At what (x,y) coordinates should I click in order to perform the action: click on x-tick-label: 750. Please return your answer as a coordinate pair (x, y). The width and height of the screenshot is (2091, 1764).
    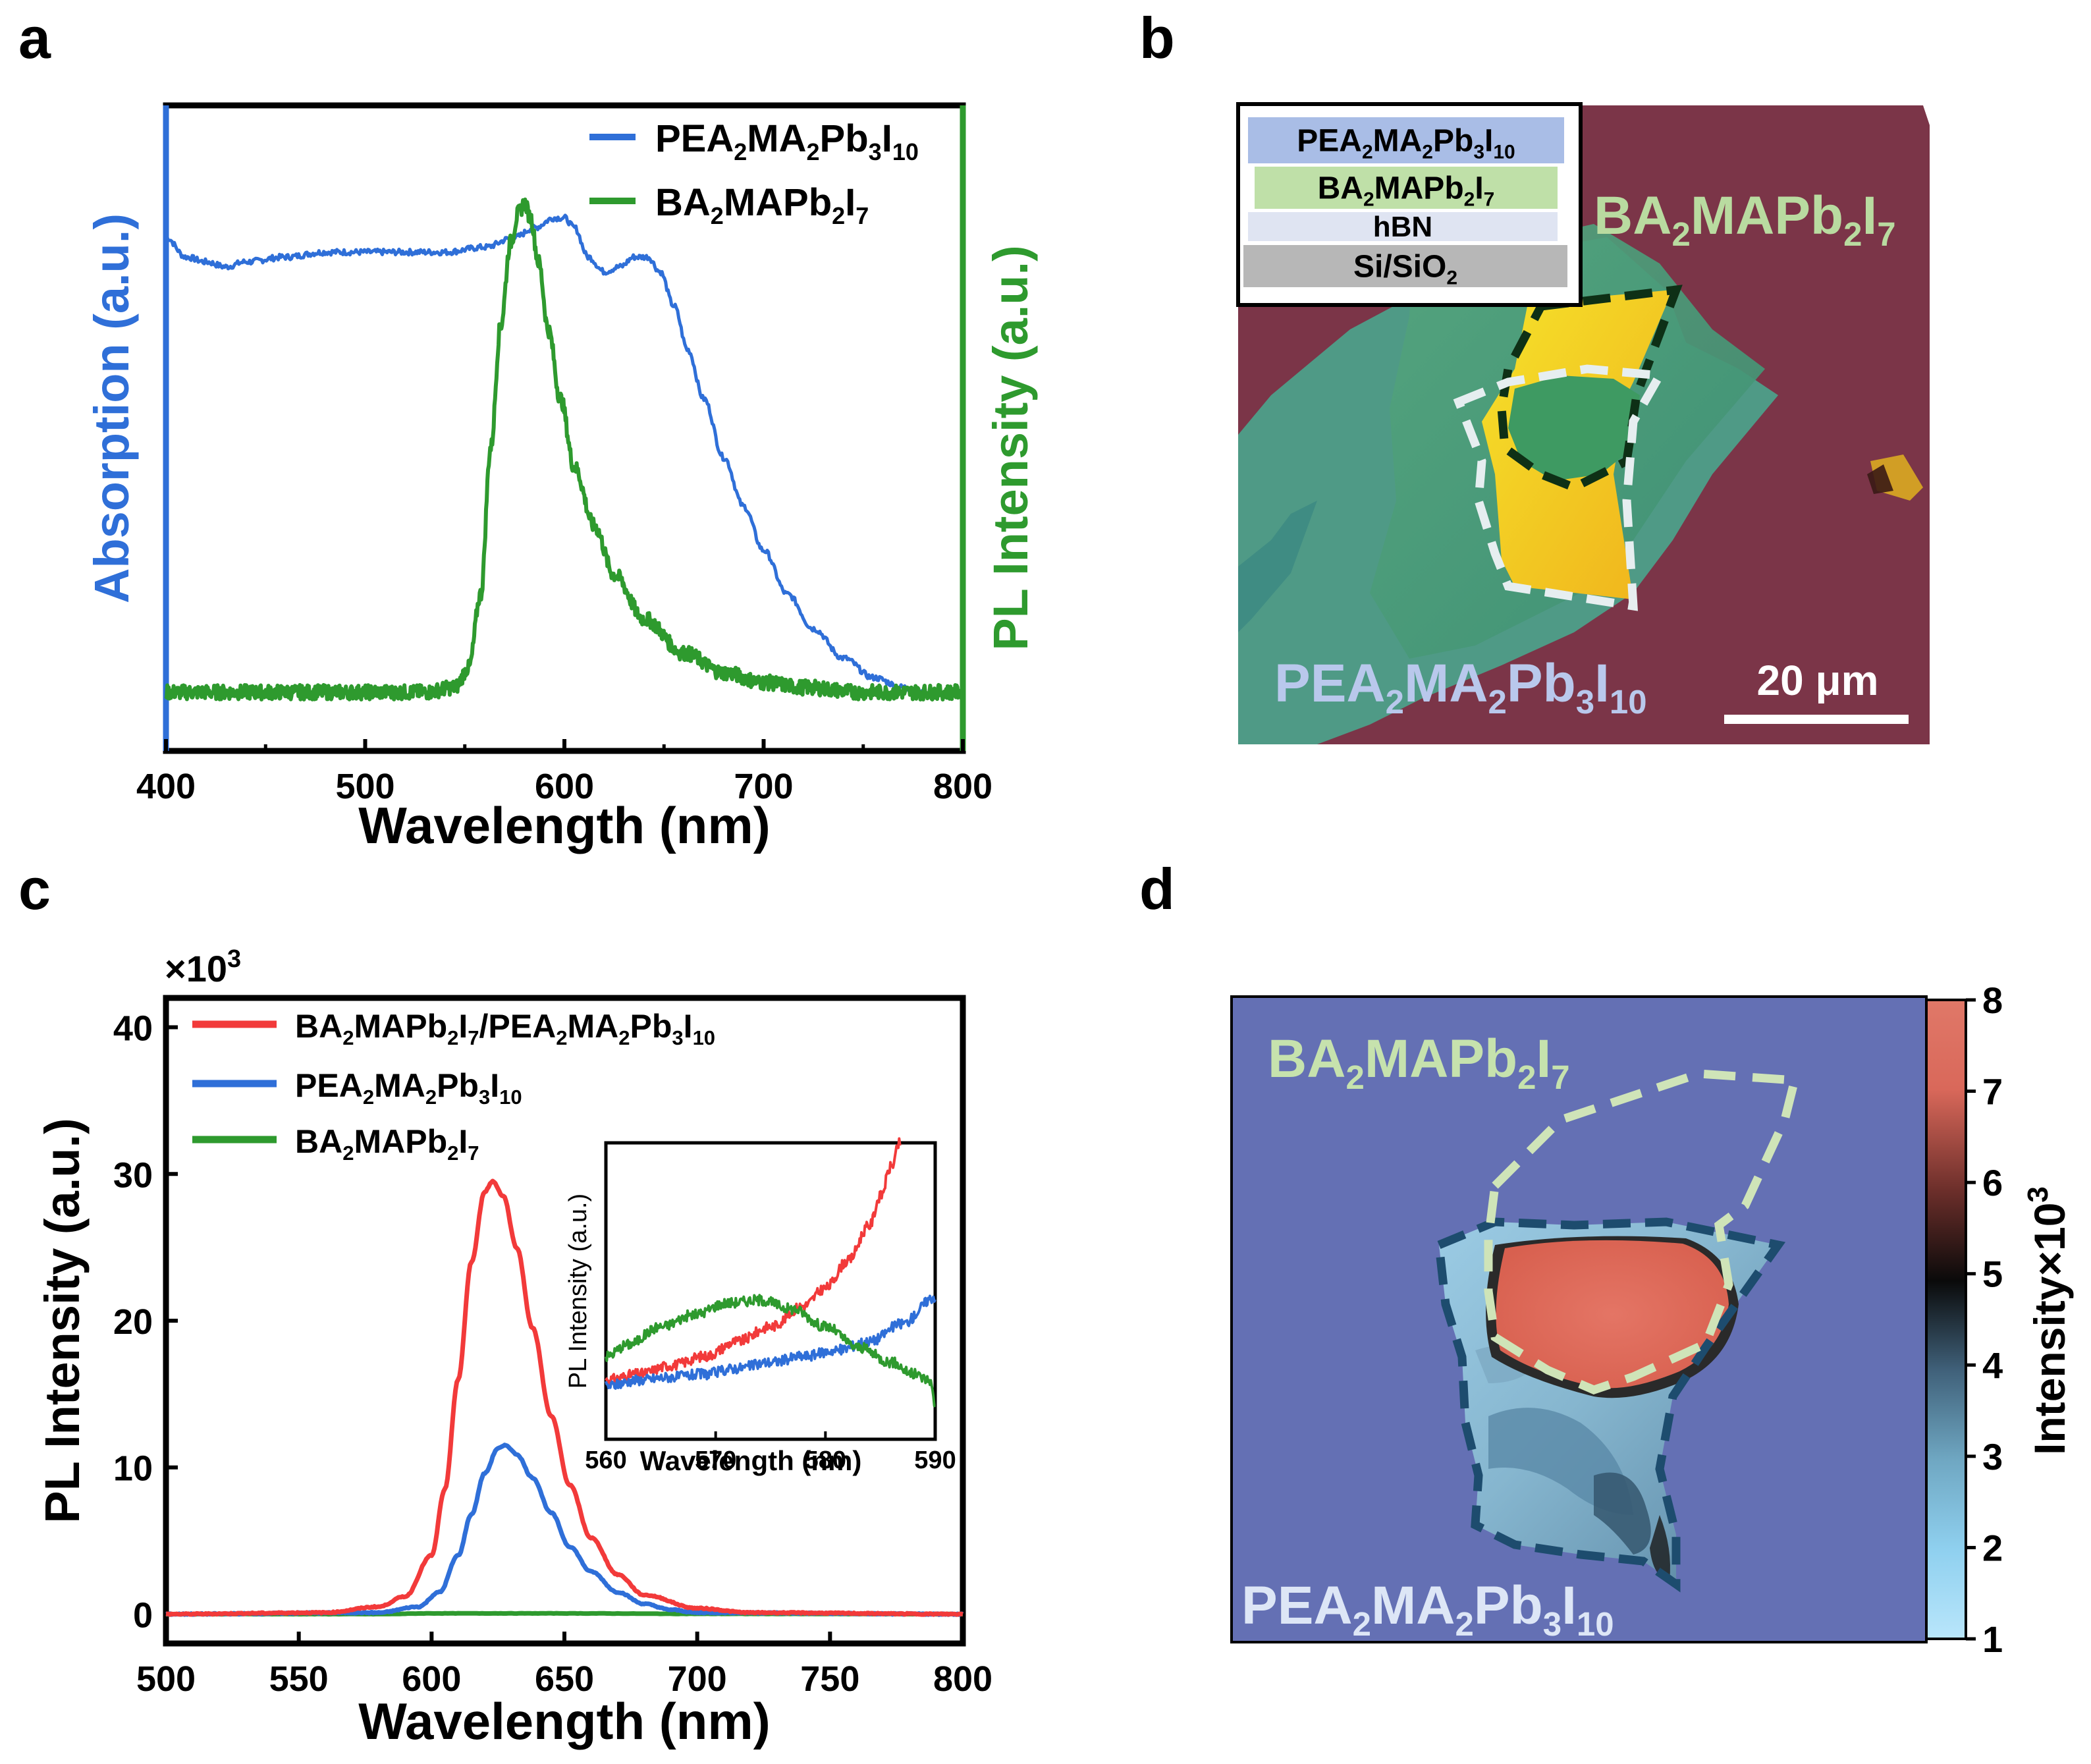
    Looking at the image, I should click on (829, 1679).